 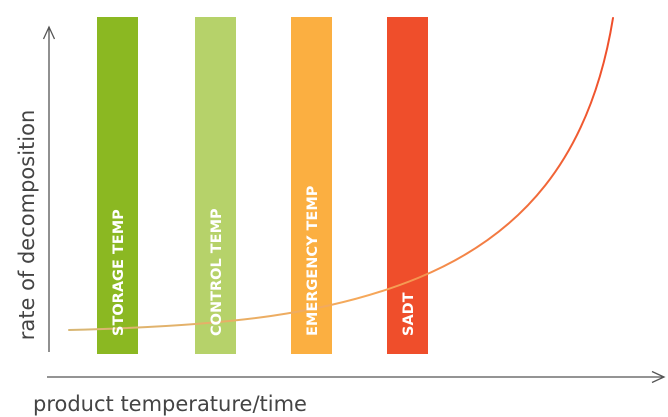 What do you see at coordinates (217, 272) in the screenshot?
I see `control-temp-label: CONTROL TEMP` at bounding box center [217, 272].